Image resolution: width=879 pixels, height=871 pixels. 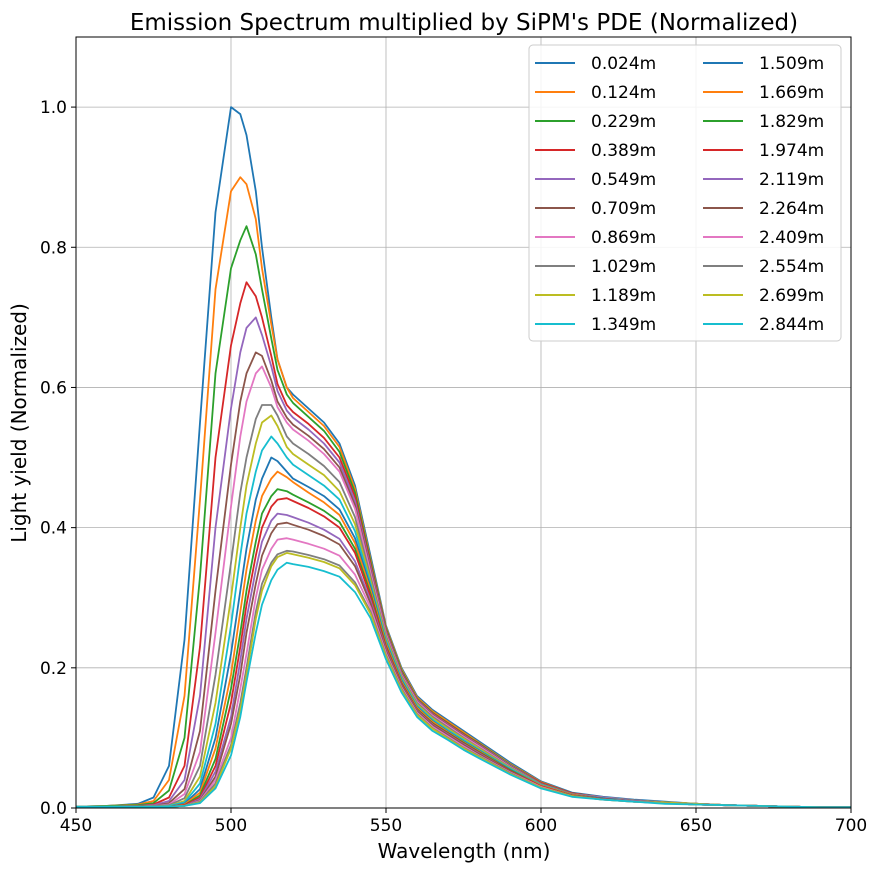 I want to click on legend-label: 2.554m, so click(x=791, y=267).